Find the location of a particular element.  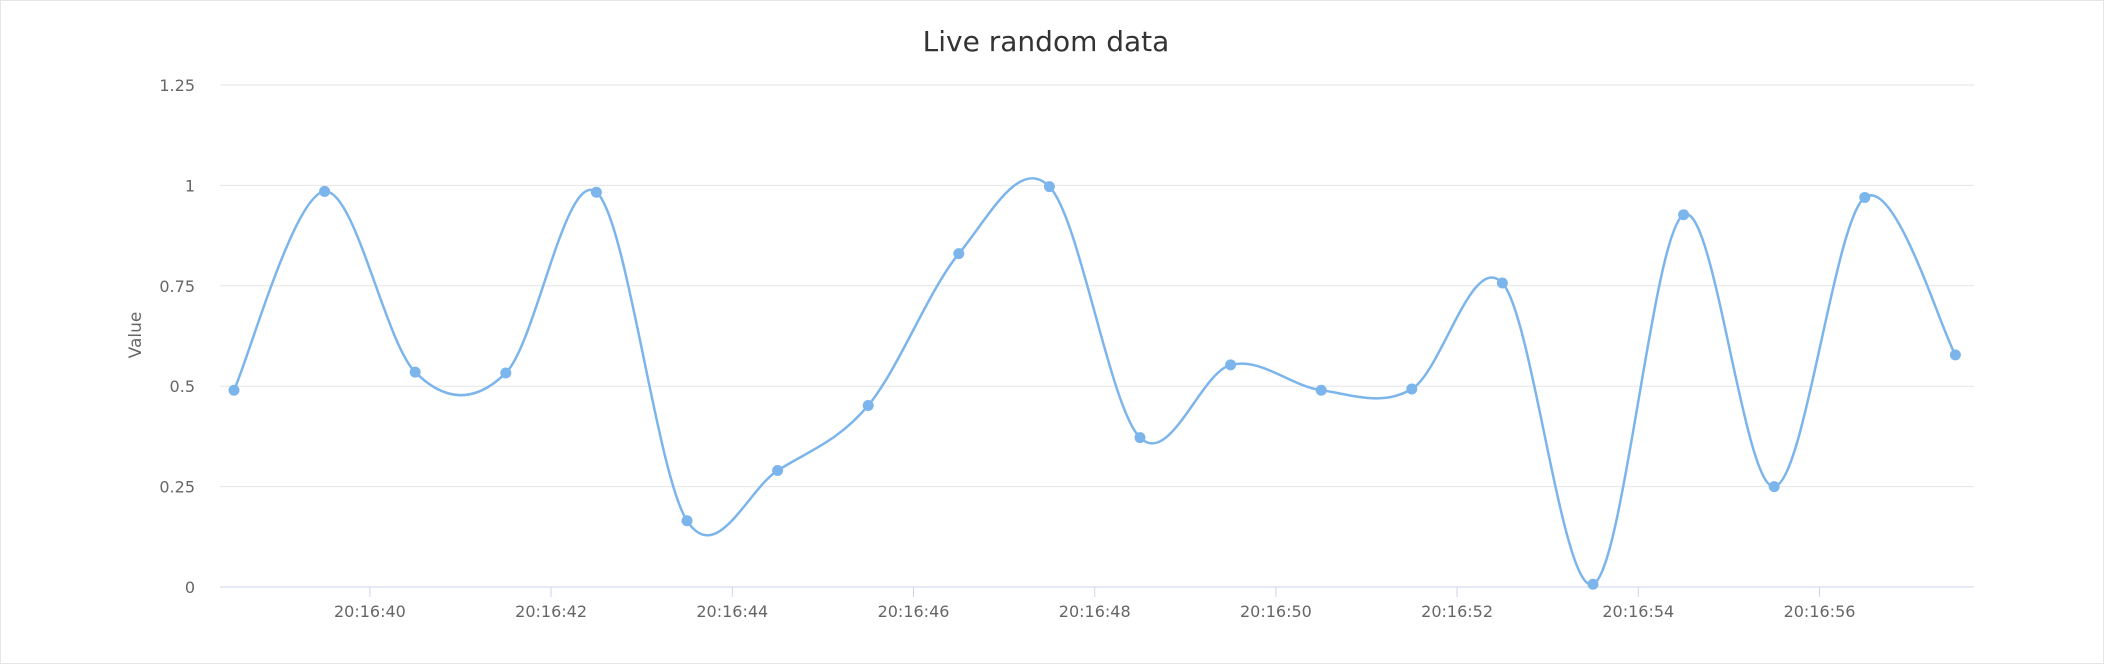

y-tick-label: 0.5 is located at coordinates (182, 386).